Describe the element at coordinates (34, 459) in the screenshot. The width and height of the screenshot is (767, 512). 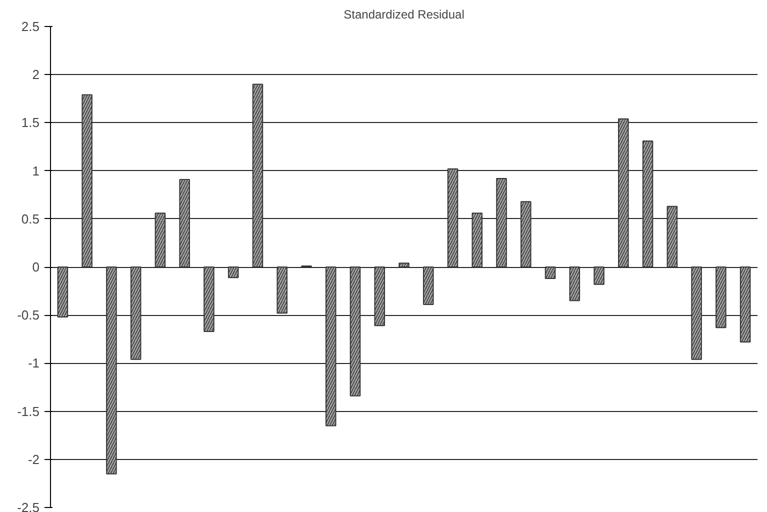
I see `y-tick-label: -2` at that location.